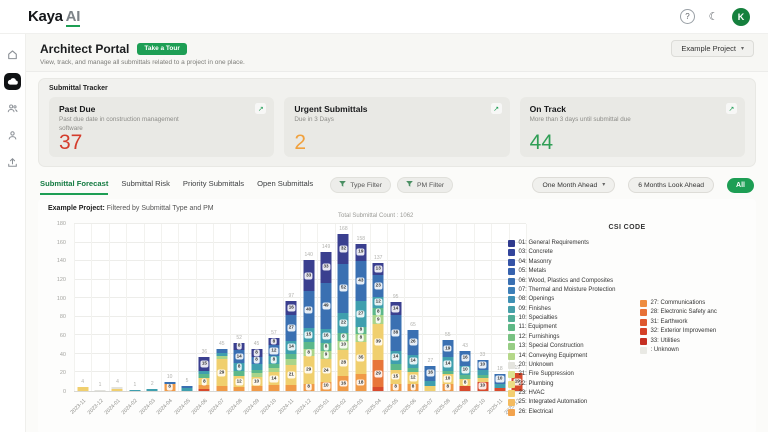  What do you see at coordinates (343, 308) in the screenshot?
I see `bar-2025-02: 16 28 10 8 22 52 32 168` at bounding box center [343, 308].